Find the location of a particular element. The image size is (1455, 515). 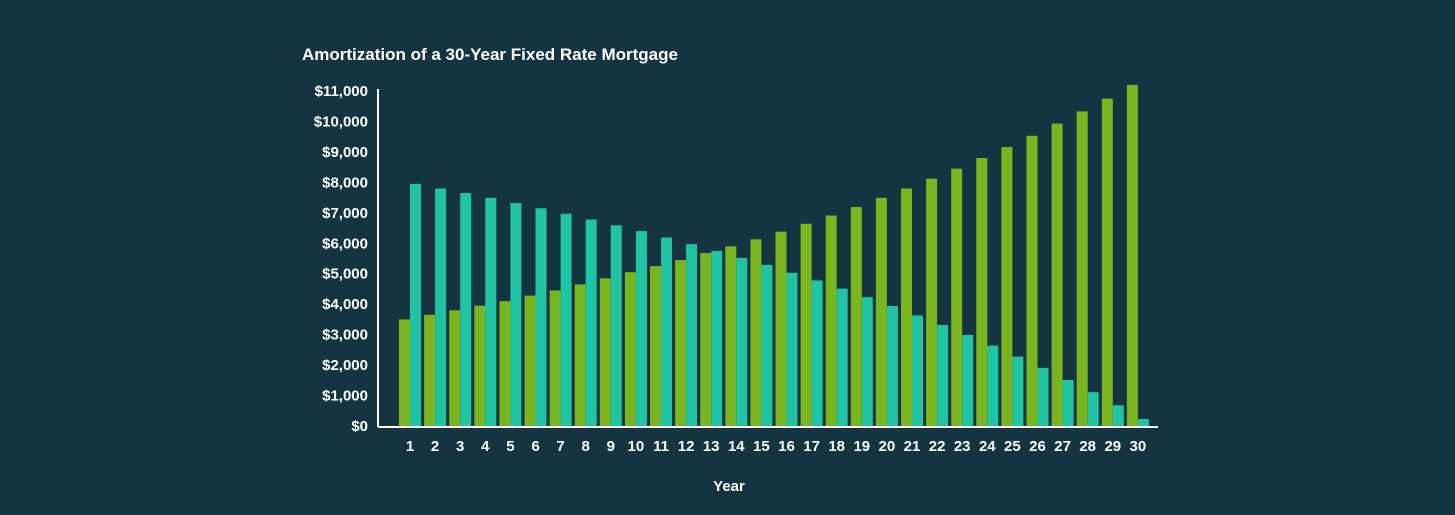

y-tick-label: $7,000 is located at coordinates (345, 213).